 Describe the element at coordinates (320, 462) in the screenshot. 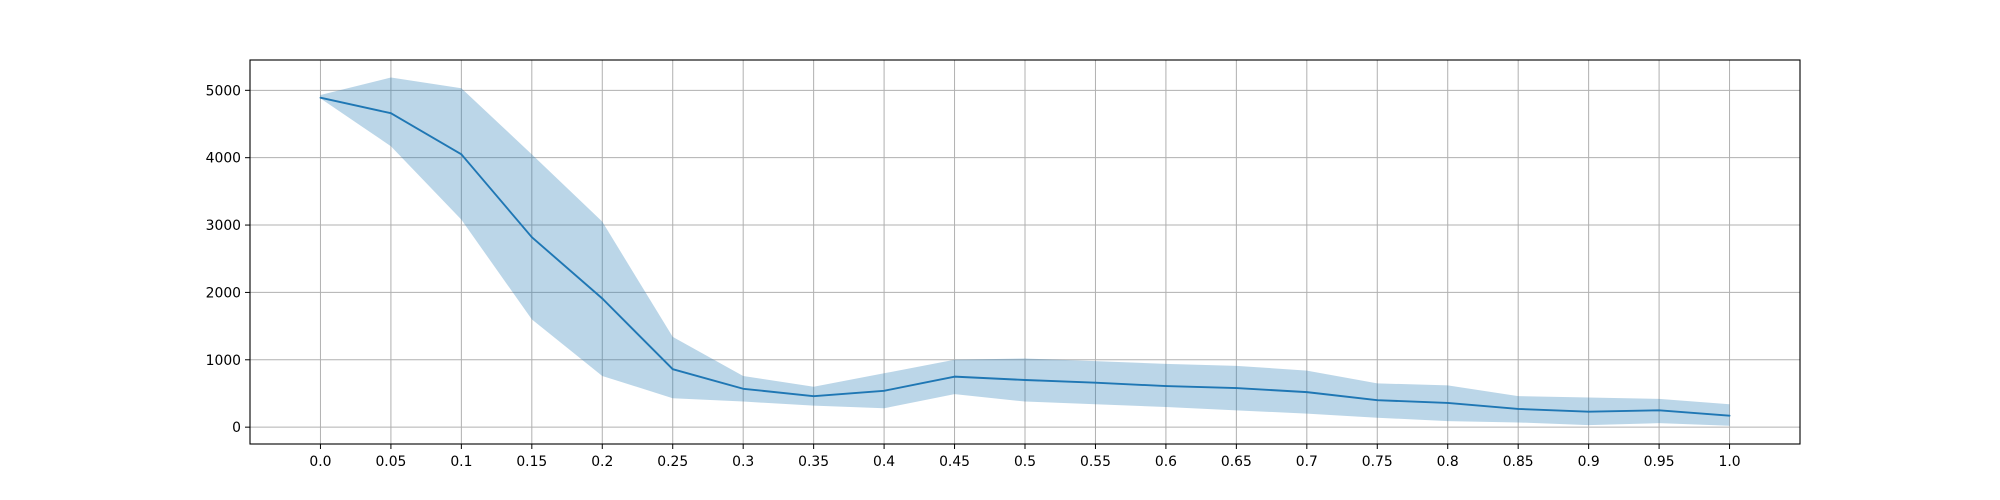

I see `x-tick-label: 0.0` at that location.